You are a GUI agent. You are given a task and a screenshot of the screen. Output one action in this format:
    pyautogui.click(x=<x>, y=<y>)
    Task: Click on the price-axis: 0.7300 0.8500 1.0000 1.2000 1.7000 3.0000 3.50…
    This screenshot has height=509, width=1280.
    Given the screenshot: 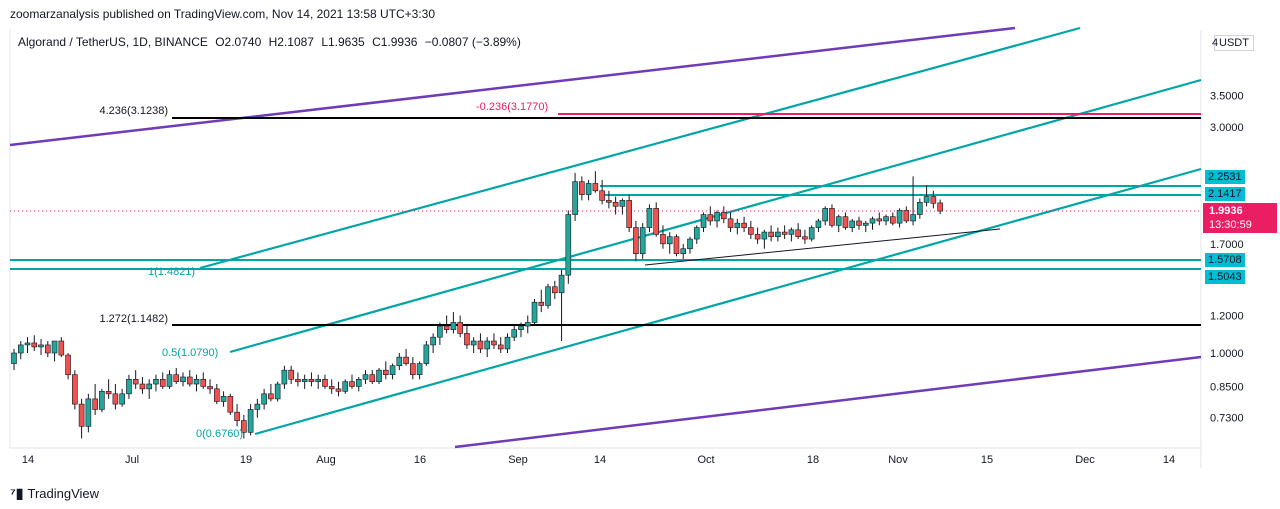 What is the action you would take?
    pyautogui.click(x=1227, y=231)
    